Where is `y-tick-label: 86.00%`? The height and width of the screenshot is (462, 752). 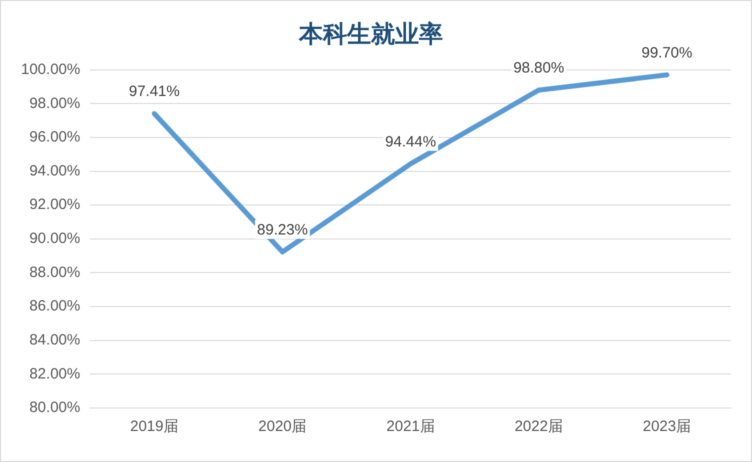 y-tick-label: 86.00% is located at coordinates (54, 306).